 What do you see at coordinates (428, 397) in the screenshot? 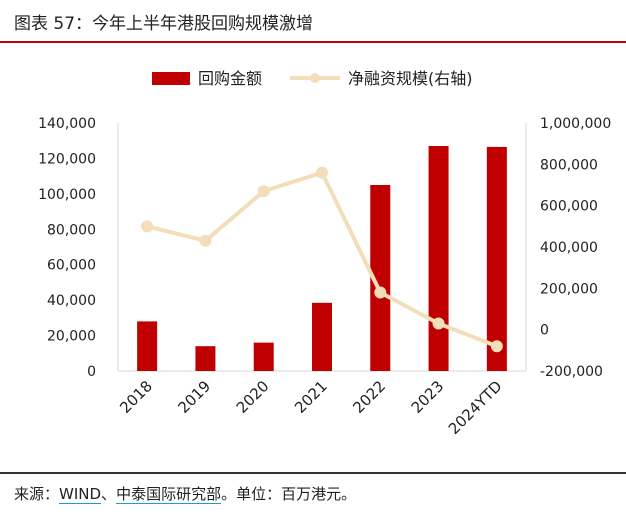
I see `x-tick-label: 2023` at bounding box center [428, 397].